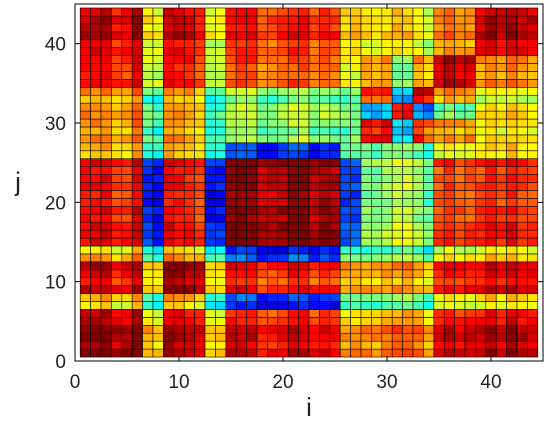 The height and width of the screenshot is (423, 550). What do you see at coordinates (55, 124) in the screenshot?
I see `y-tick-label: 30` at bounding box center [55, 124].